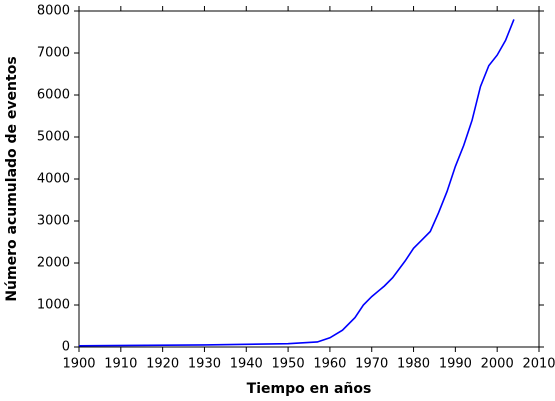 This screenshot has height=401, width=555. Describe the element at coordinates (538, 364) in the screenshot. I see `x-tick-label: 2010` at that location.